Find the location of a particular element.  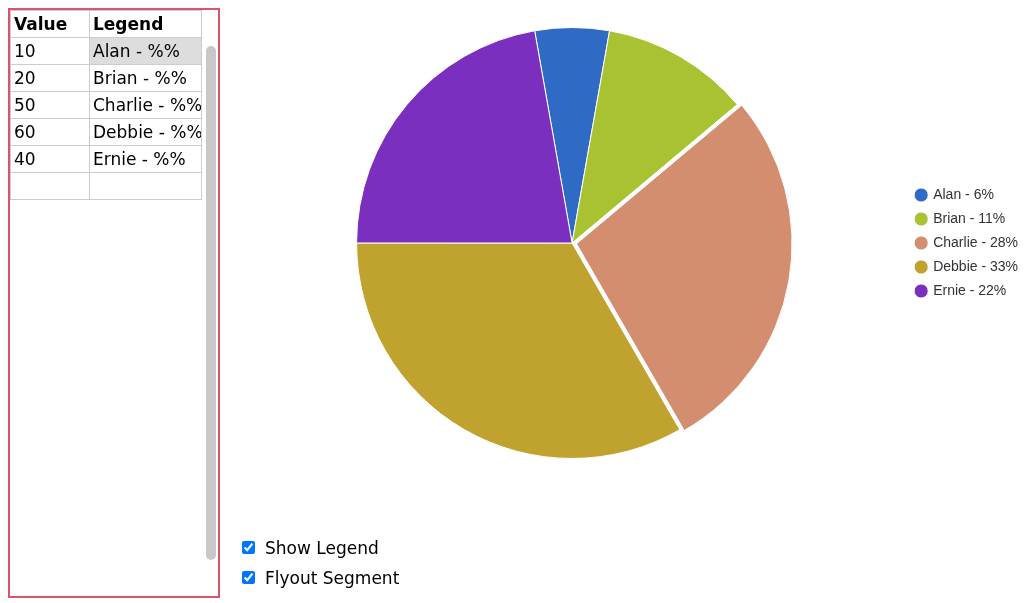

text: Value is located at coordinates (50, 24).